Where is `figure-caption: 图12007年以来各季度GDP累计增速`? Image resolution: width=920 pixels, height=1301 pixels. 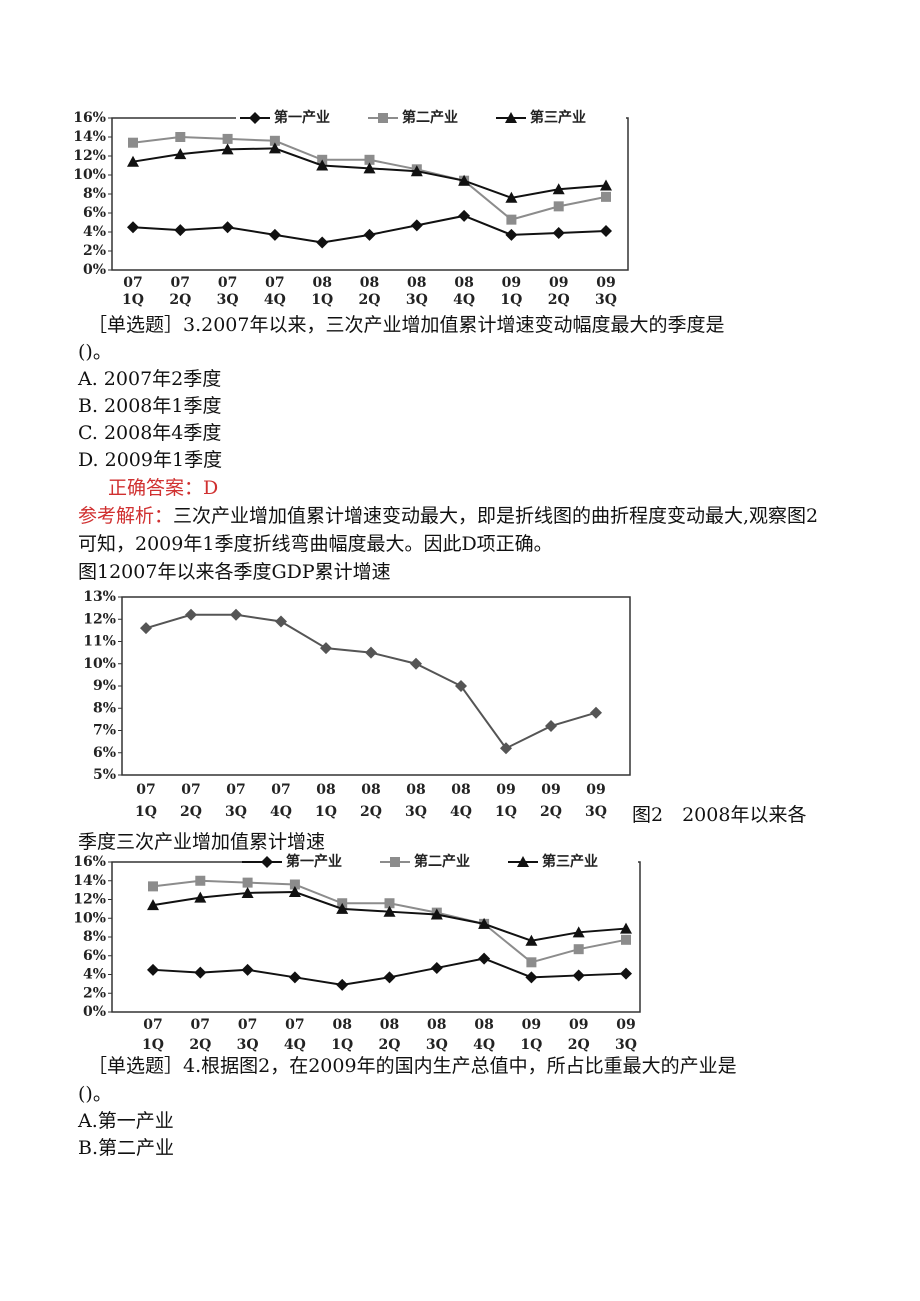 figure-caption: 图12007年以来各季度GDP累计增速 is located at coordinates (234, 572).